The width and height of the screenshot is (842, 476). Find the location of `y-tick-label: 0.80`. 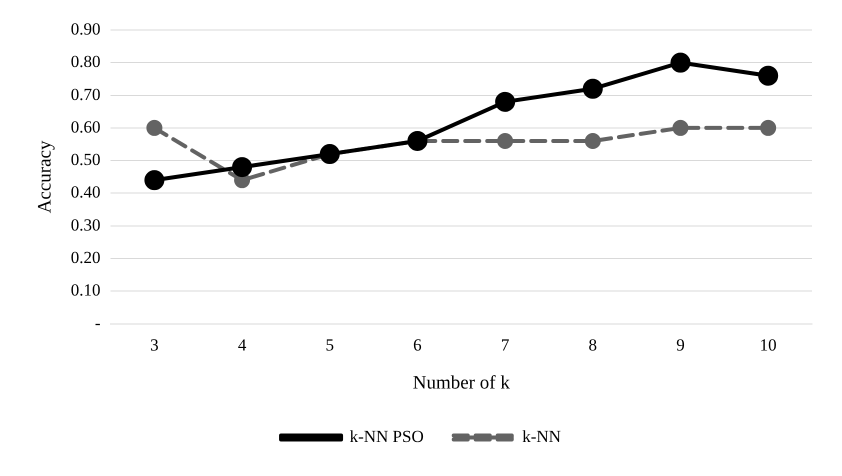

y-tick-label: 0.80 is located at coordinates (85, 62).